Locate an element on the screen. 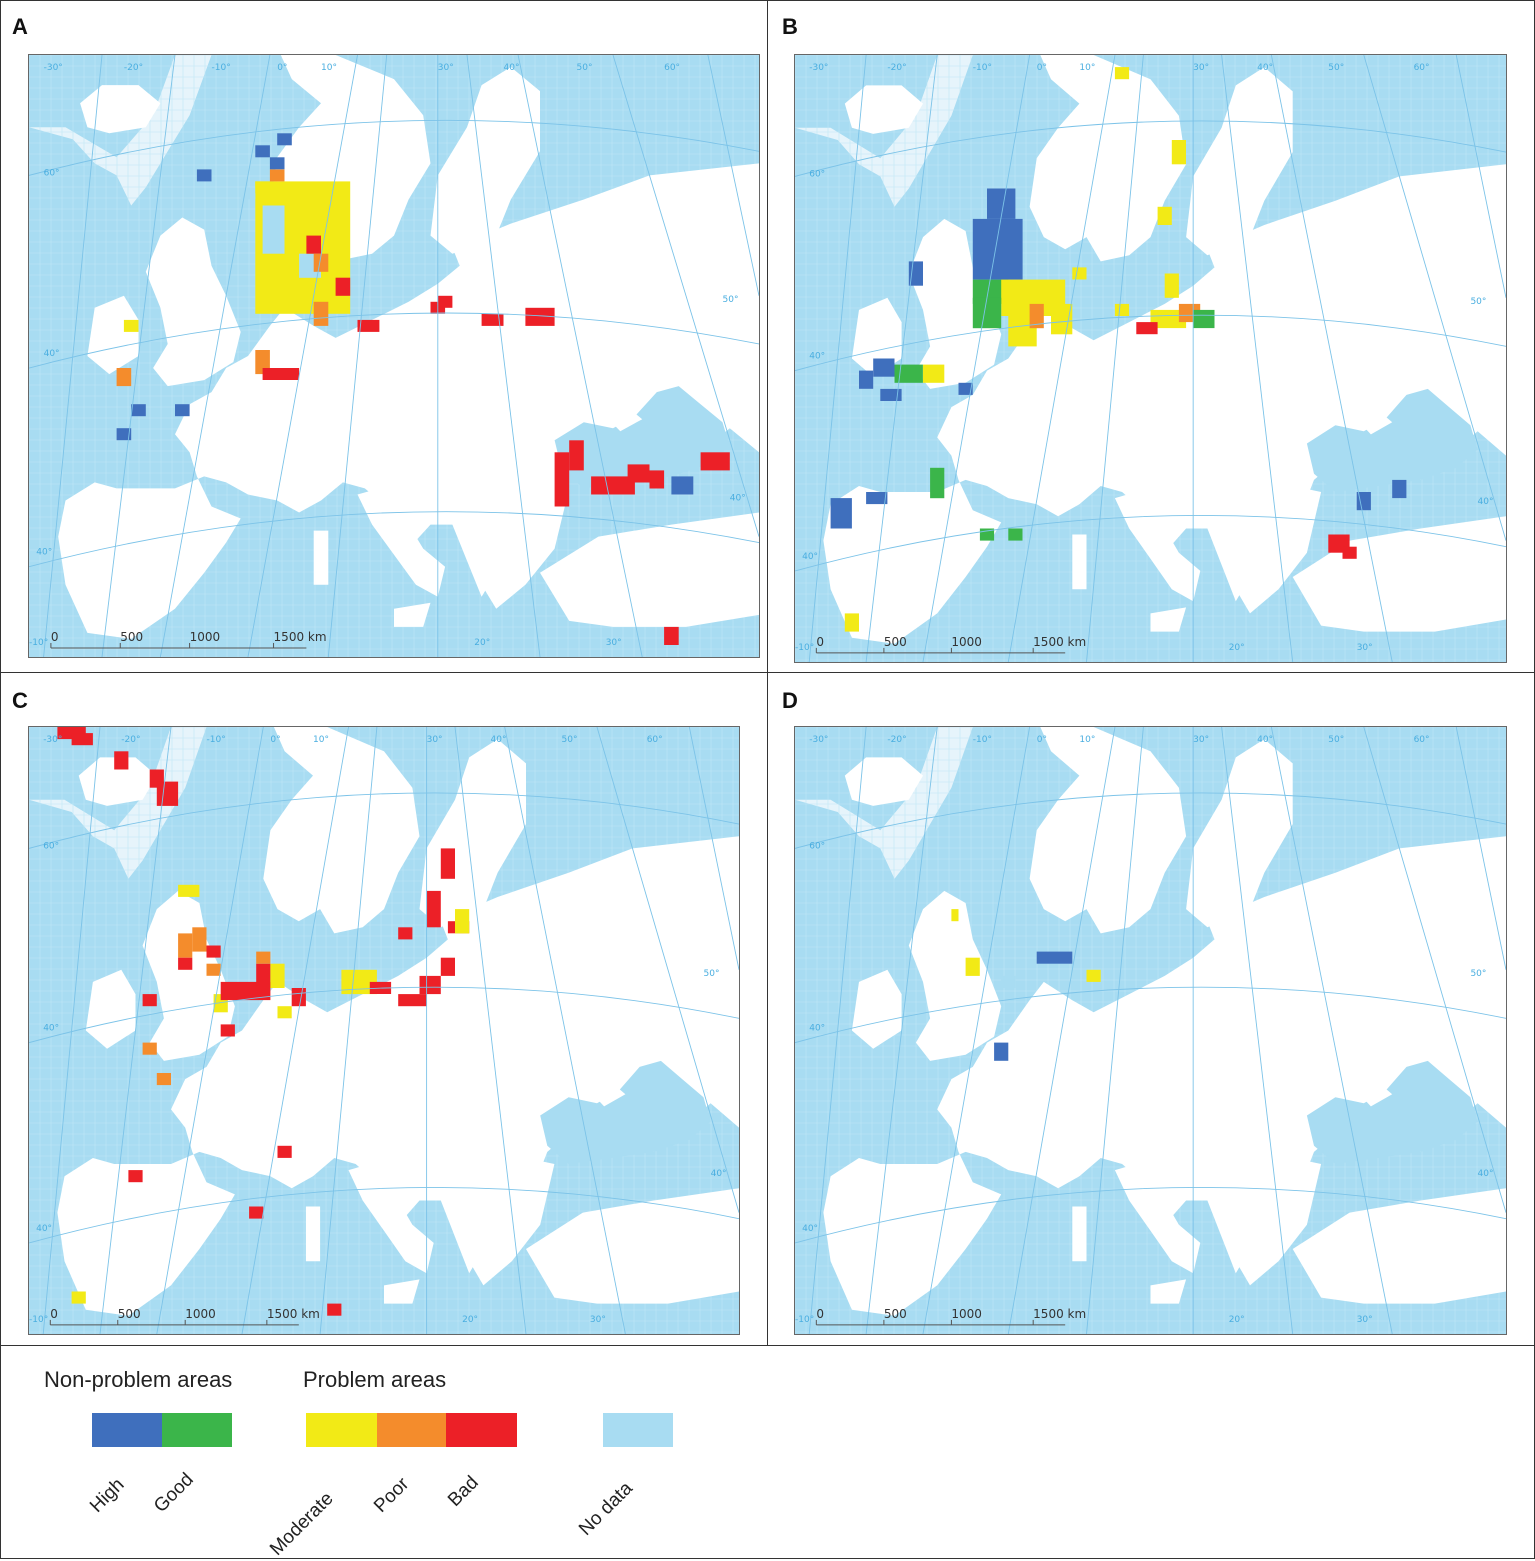 The width and height of the screenshot is (1535, 1561). scale-bar: 0 500 1000 1500 km is located at coordinates (184, 1316).